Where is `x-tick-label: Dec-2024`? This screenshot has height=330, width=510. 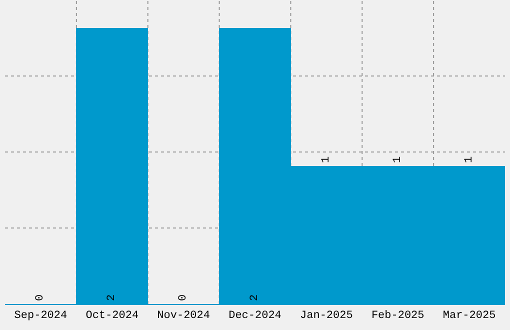 x-tick-label: Dec-2024 is located at coordinates (255, 316).